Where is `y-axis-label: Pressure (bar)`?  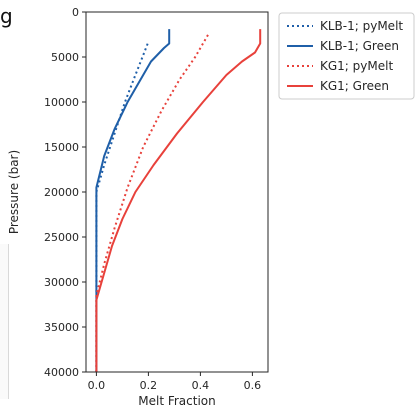 y-axis-label: Pressure (bar) is located at coordinates (14, 192).